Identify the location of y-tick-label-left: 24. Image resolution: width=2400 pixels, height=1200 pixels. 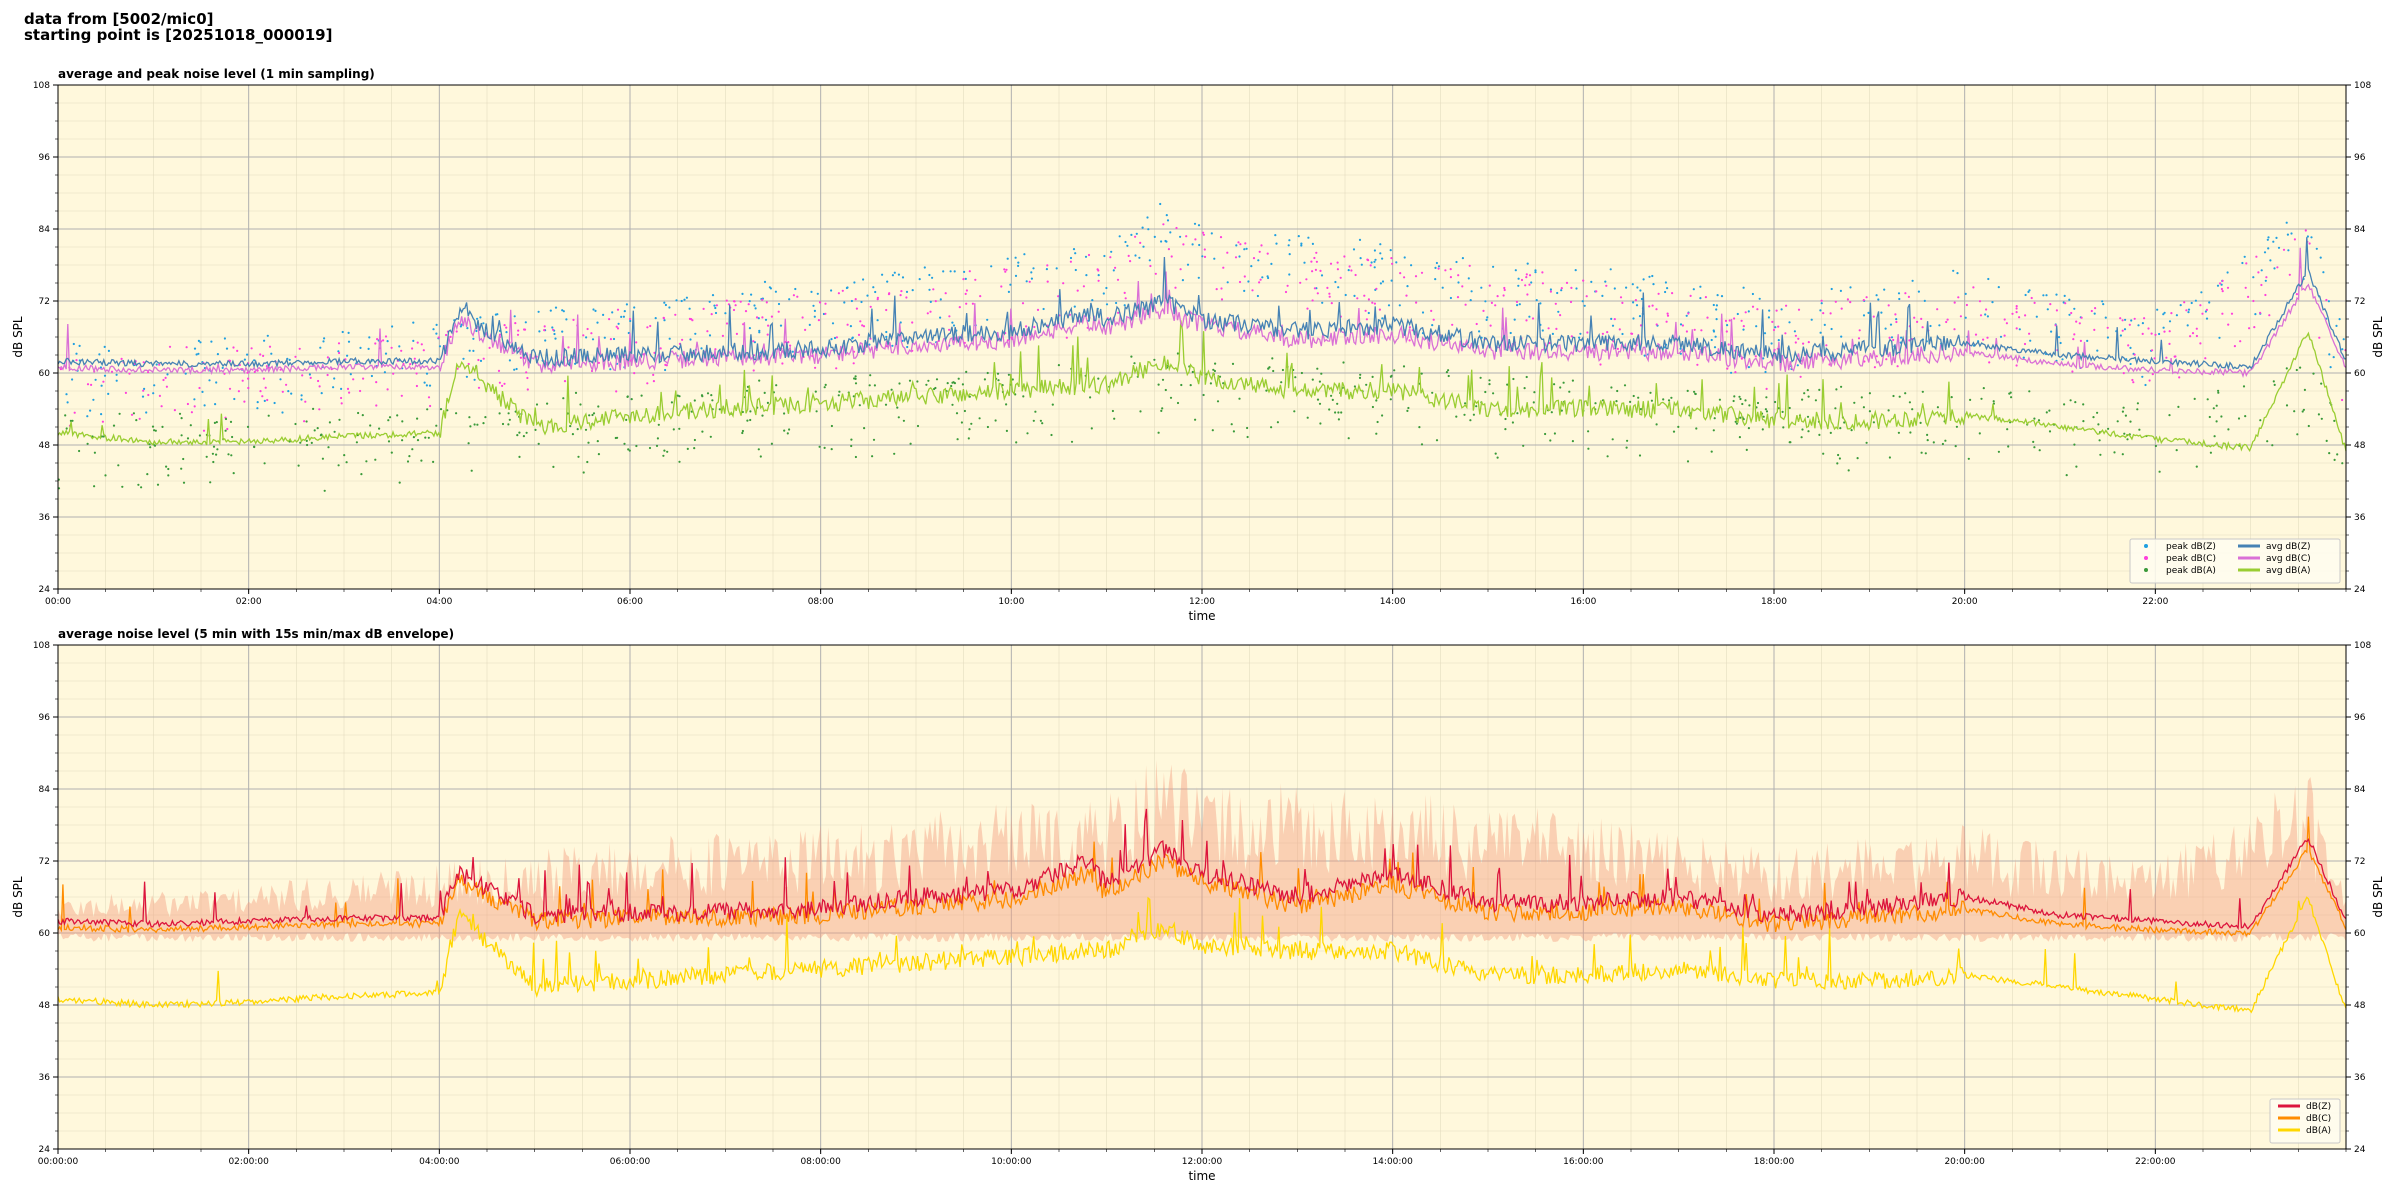
(45, 590).